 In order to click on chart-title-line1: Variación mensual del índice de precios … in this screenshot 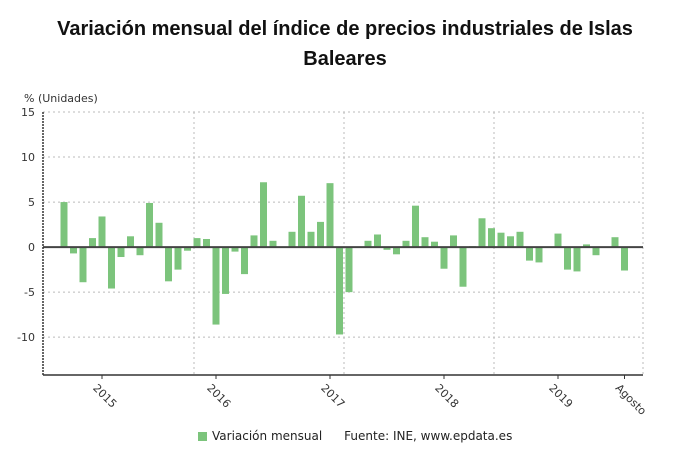, I will do `click(345, 29)`.